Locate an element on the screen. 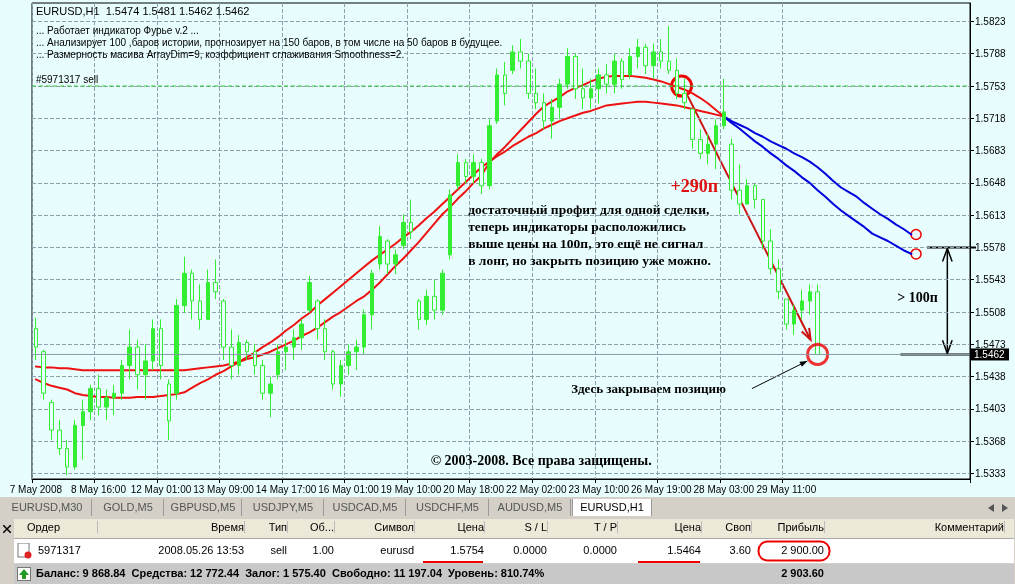 The width and height of the screenshot is (1015, 584). x-tick-label: 22 May 02:00 is located at coordinates (536, 489).